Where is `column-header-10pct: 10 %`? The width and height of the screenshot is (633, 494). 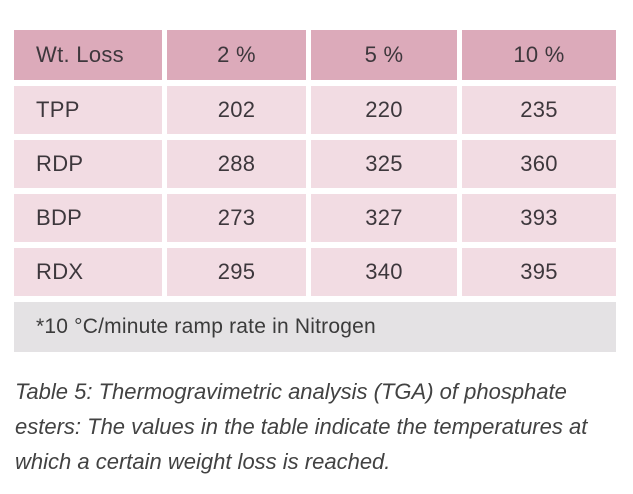 column-header-10pct: 10 % is located at coordinates (539, 55).